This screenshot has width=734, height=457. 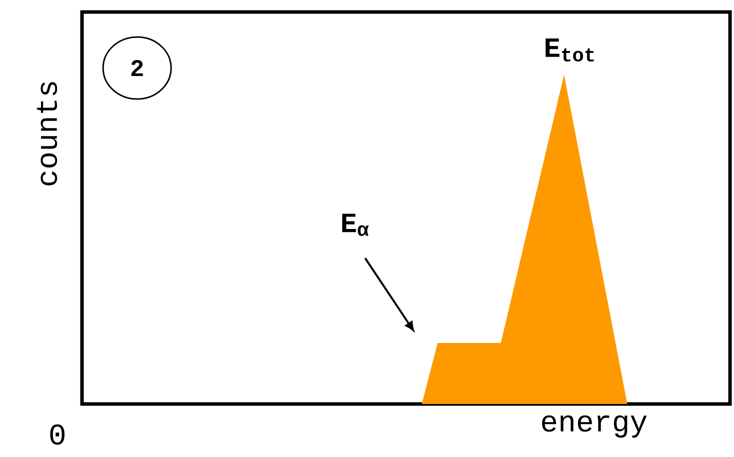 I want to click on text: 0, so click(x=57, y=434).